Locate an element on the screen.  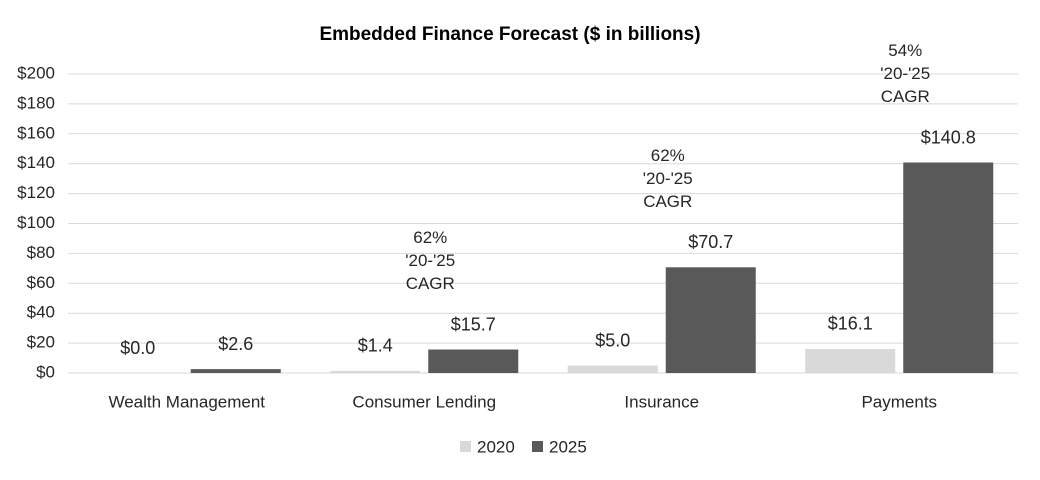
x-tick-label: Wealth Management is located at coordinates (186, 401).